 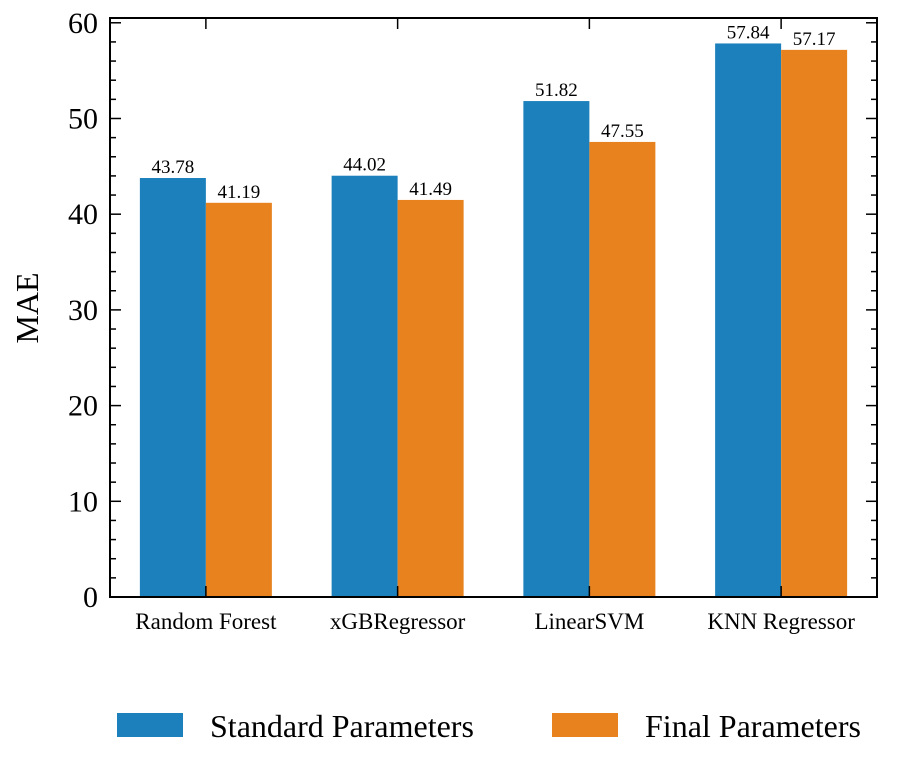 What do you see at coordinates (239, 192) in the screenshot?
I see `bar-value-label: 41.19` at bounding box center [239, 192].